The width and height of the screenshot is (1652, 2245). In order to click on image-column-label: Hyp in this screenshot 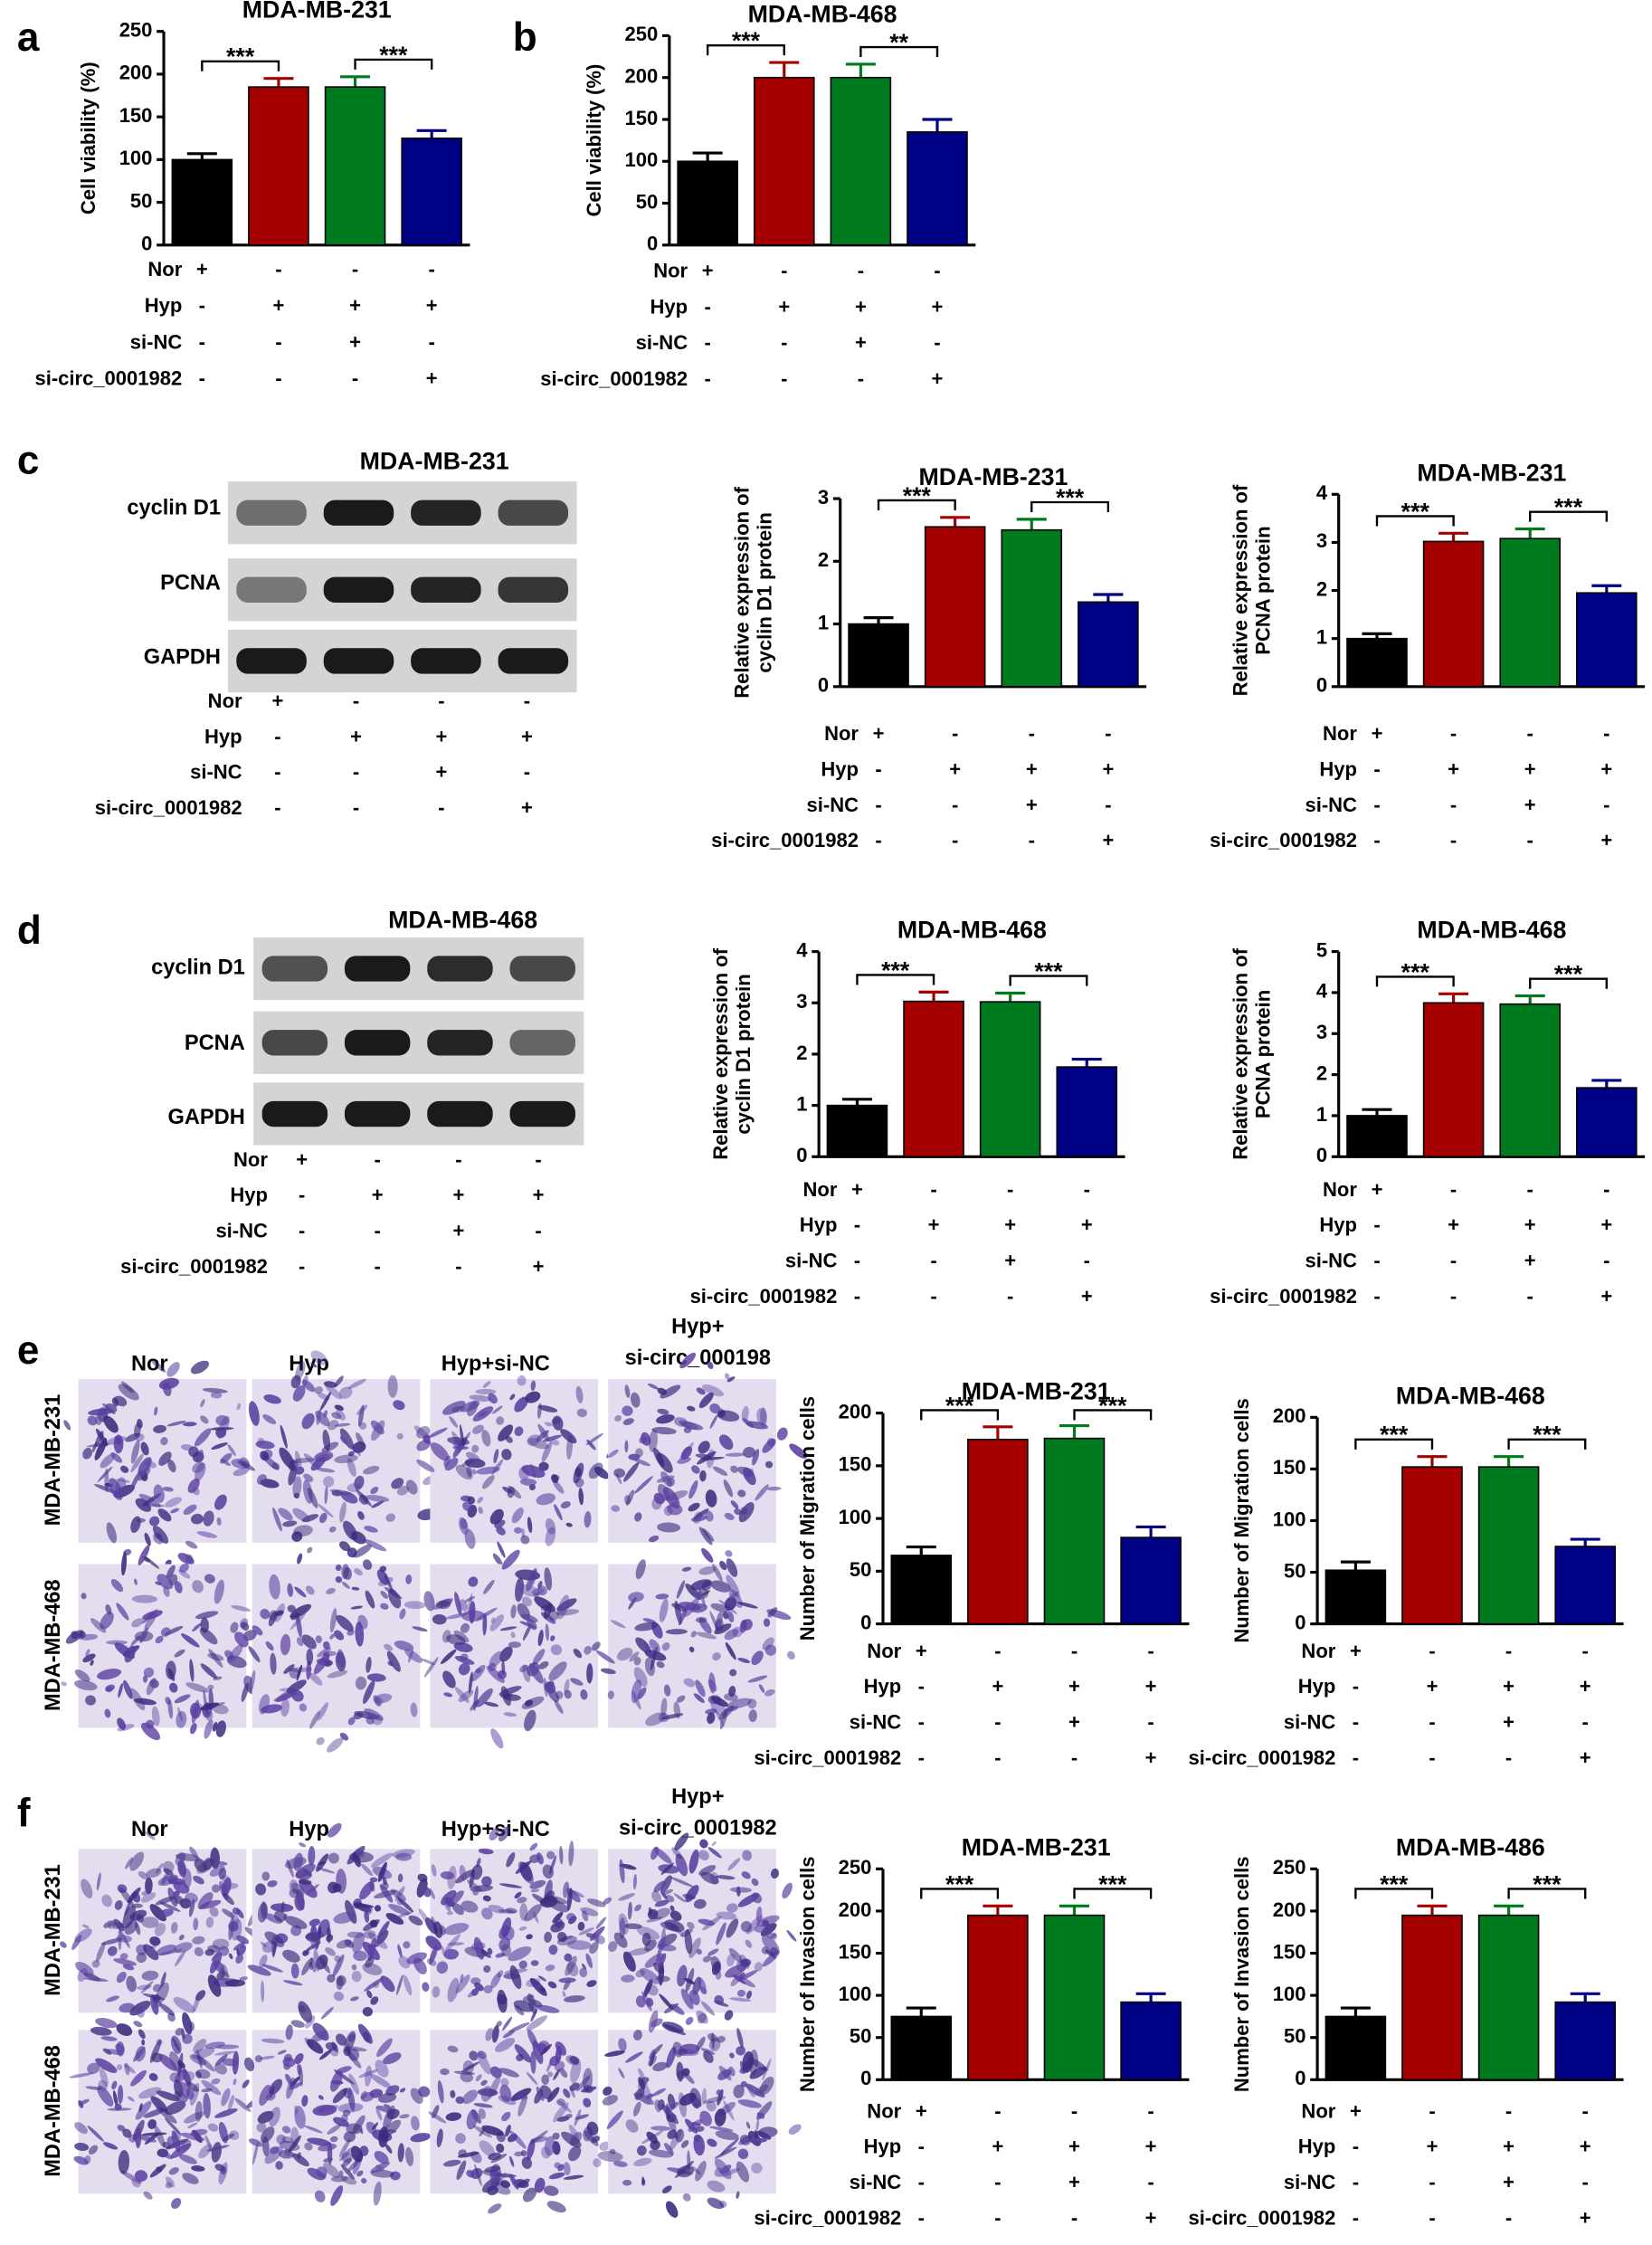, I will do `click(309, 1363)`.